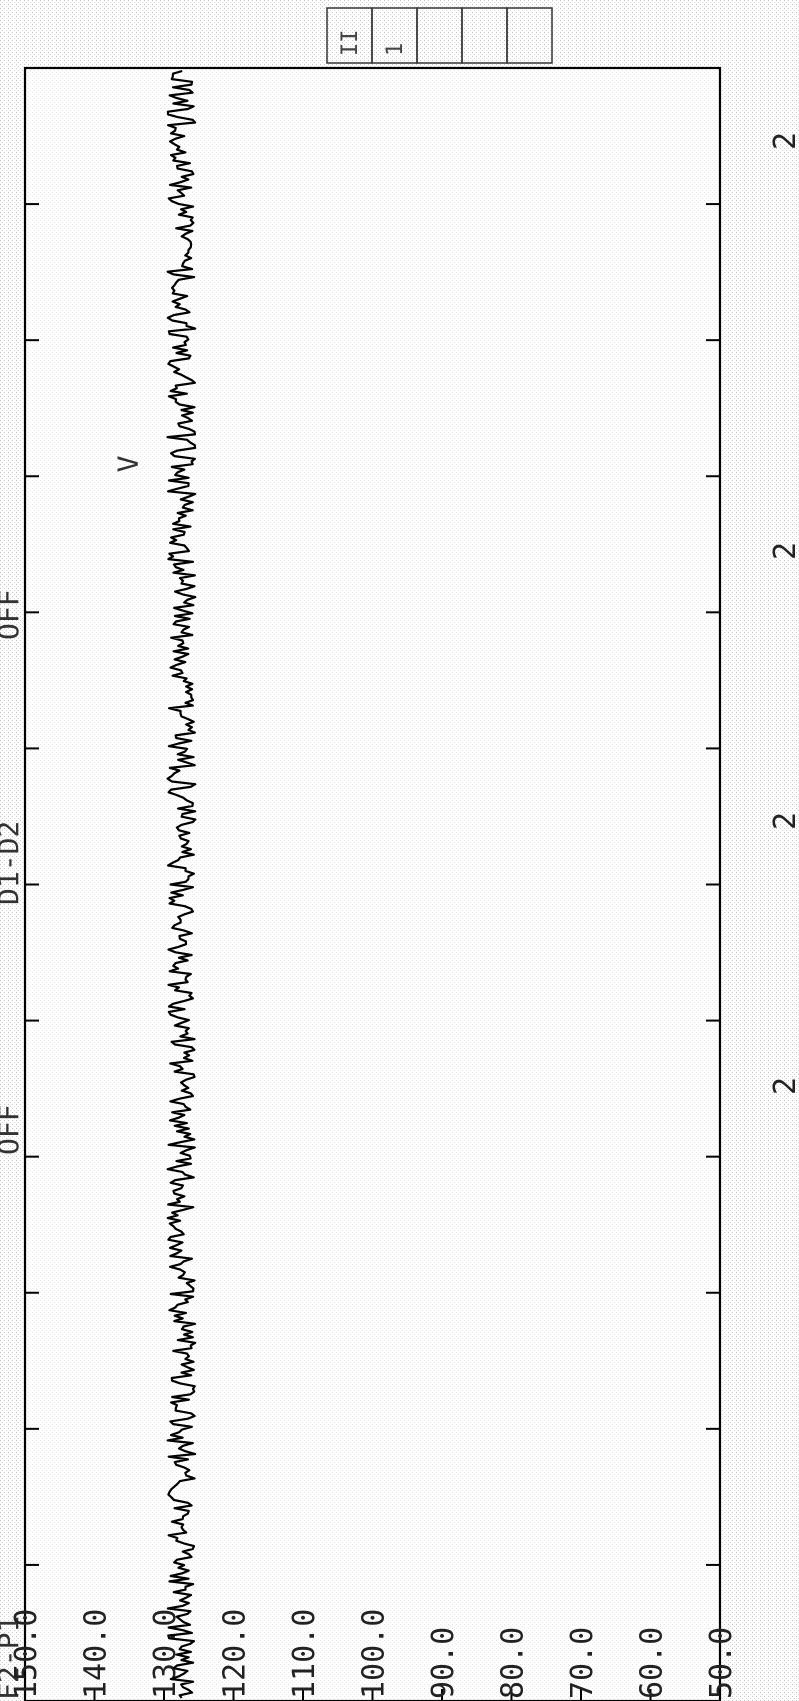 Image resolution: width=799 pixels, height=1701 pixels. I want to click on header-labels: F2-P1 OFF D1-D2 OFF, so click(12, 1144).